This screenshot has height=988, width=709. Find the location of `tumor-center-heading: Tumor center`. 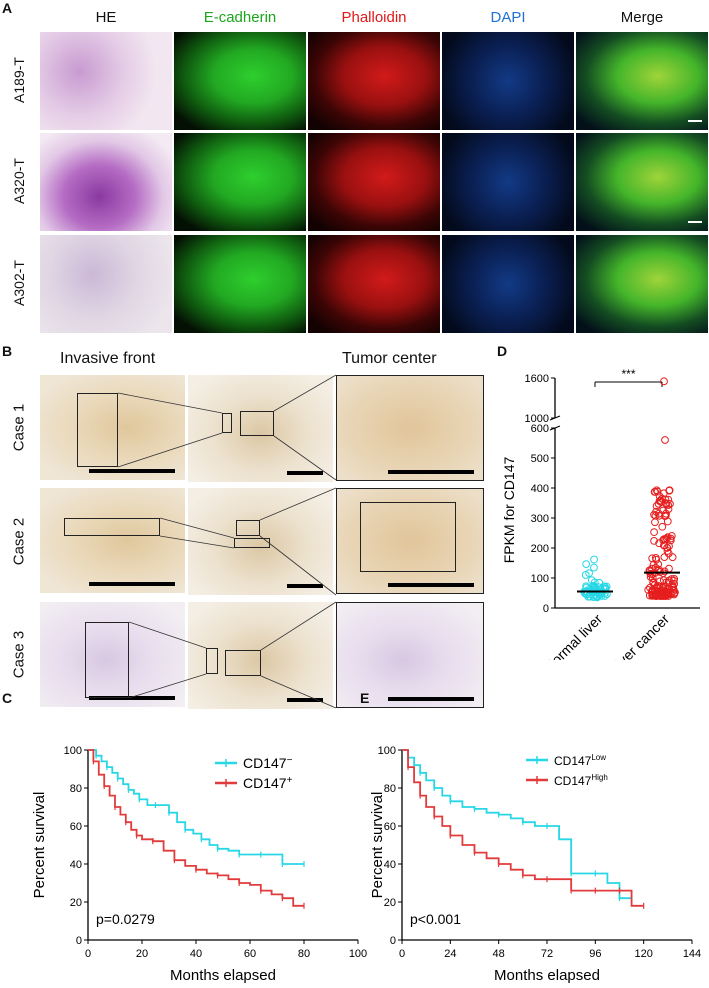

tumor-center-heading: Tumor center is located at coordinates (389, 358).